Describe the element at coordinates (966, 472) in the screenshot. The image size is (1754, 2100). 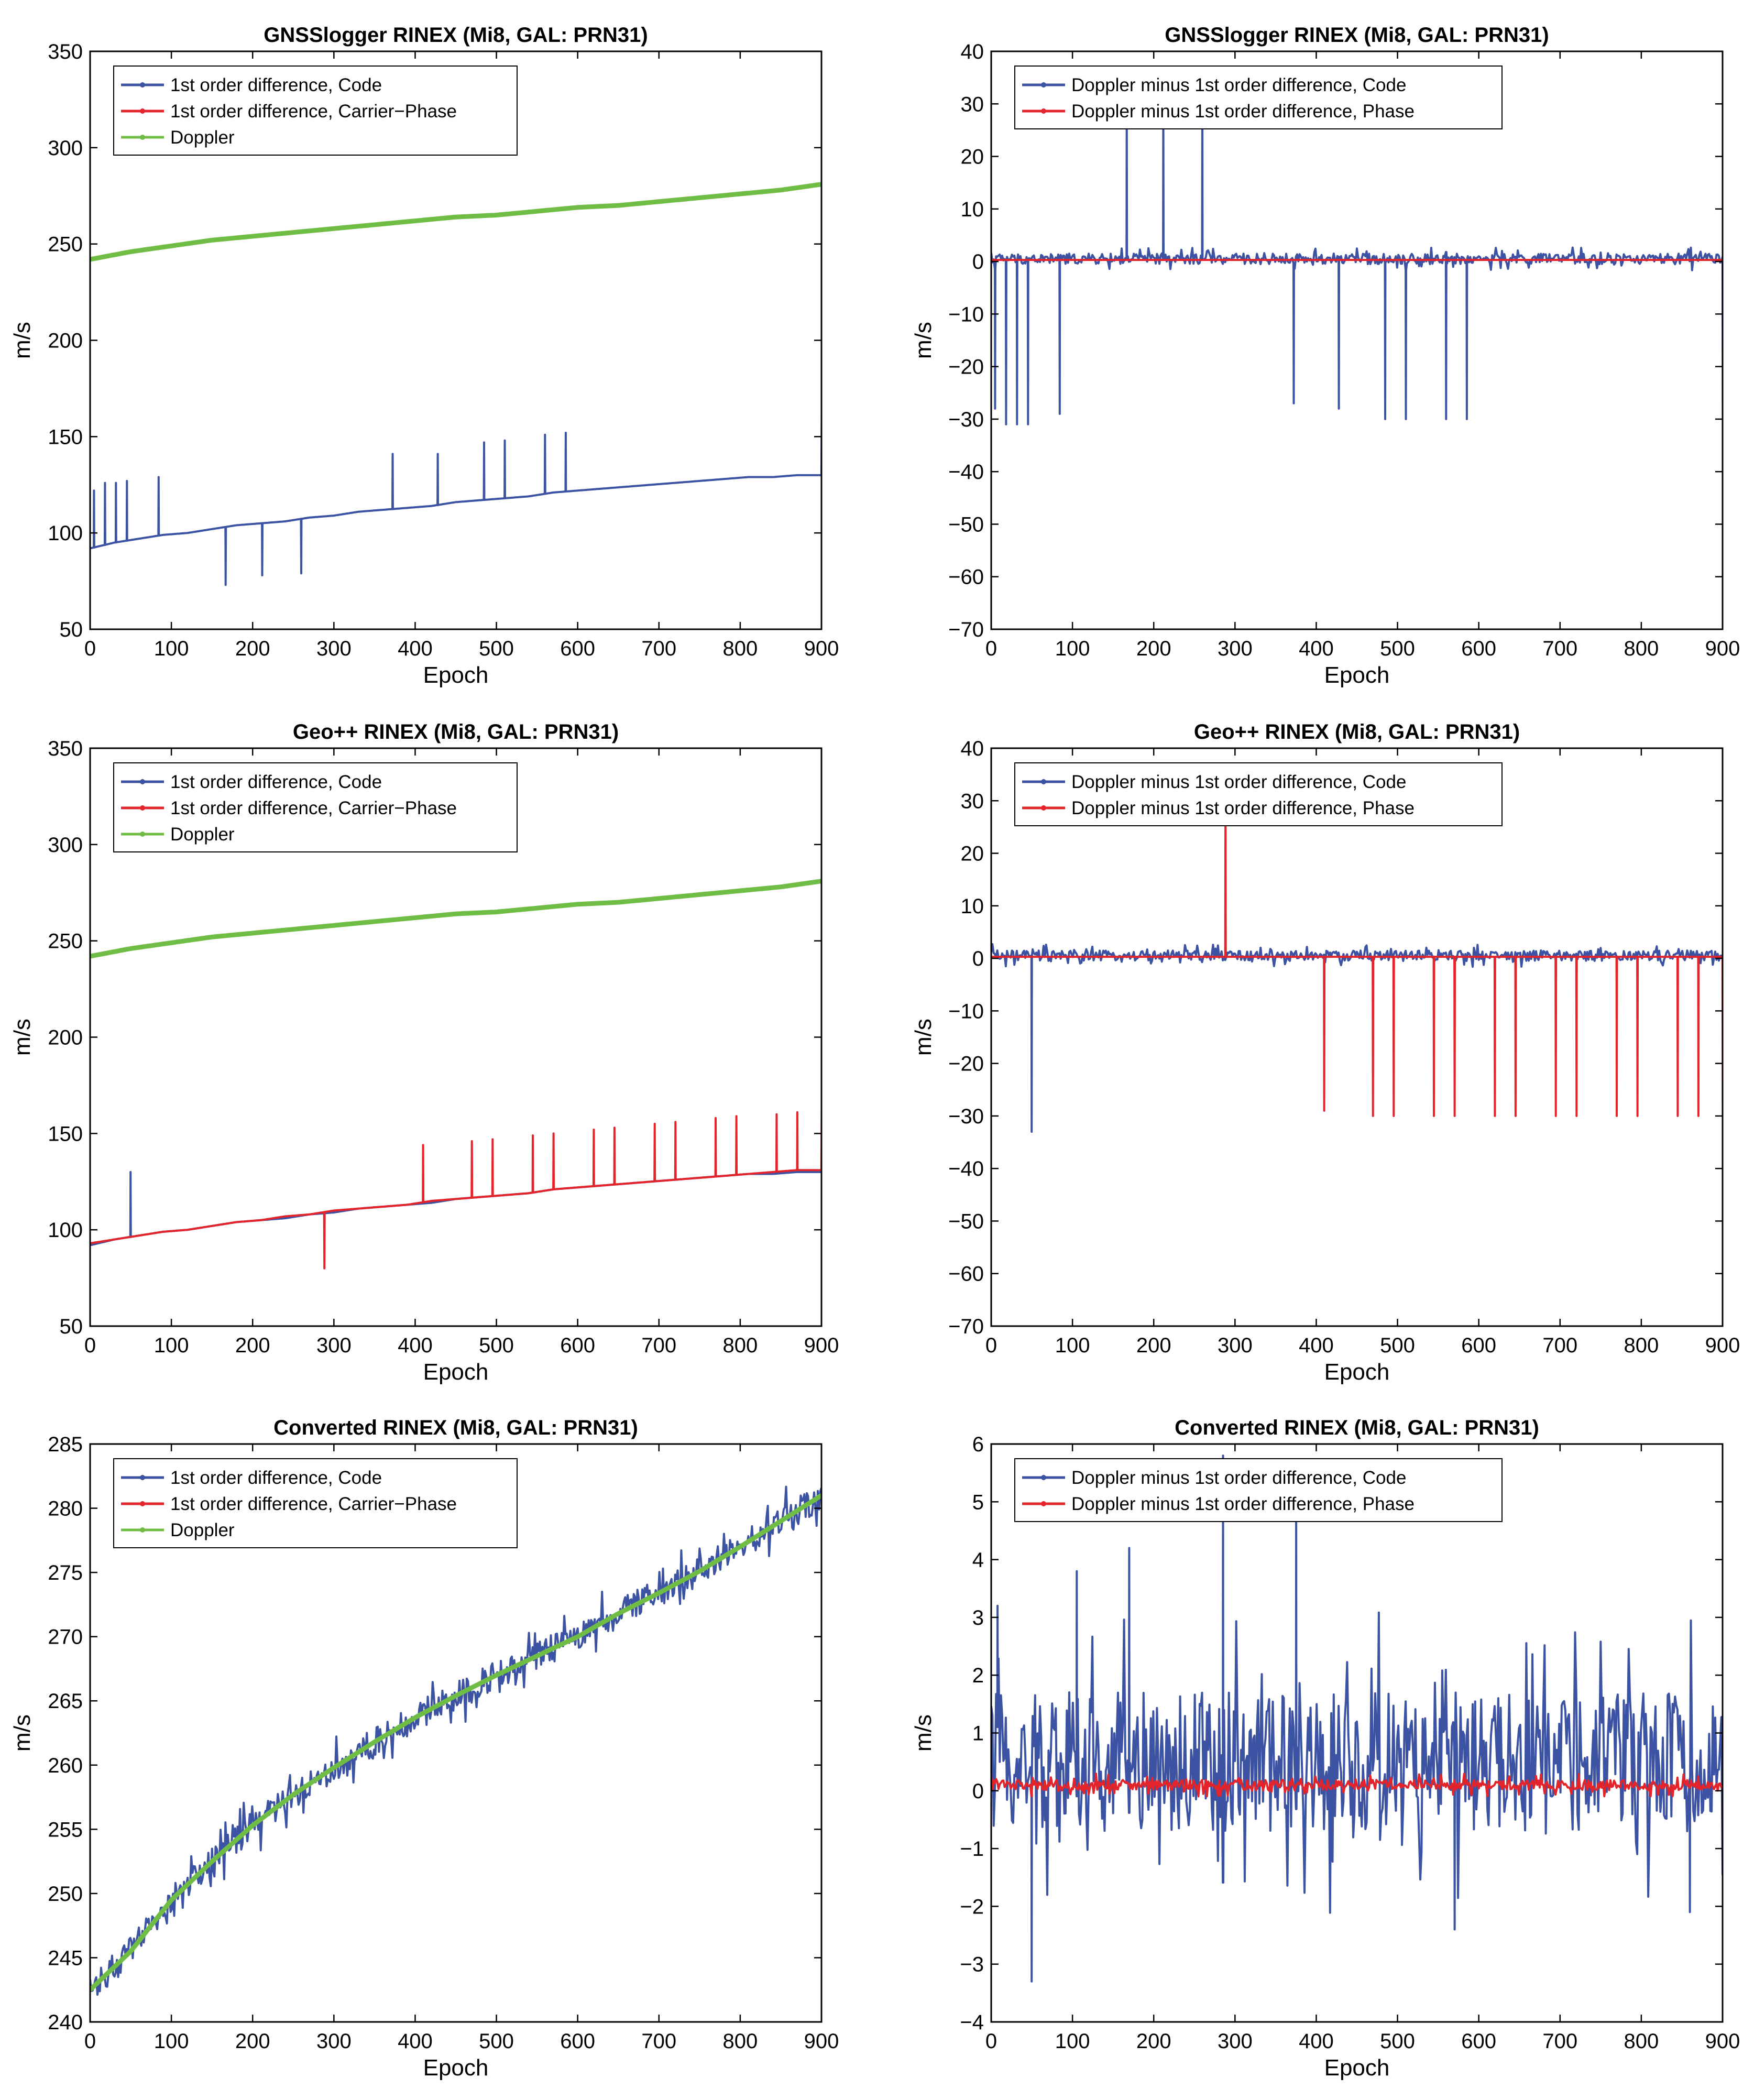
I see `y-tick-label: −40` at that location.